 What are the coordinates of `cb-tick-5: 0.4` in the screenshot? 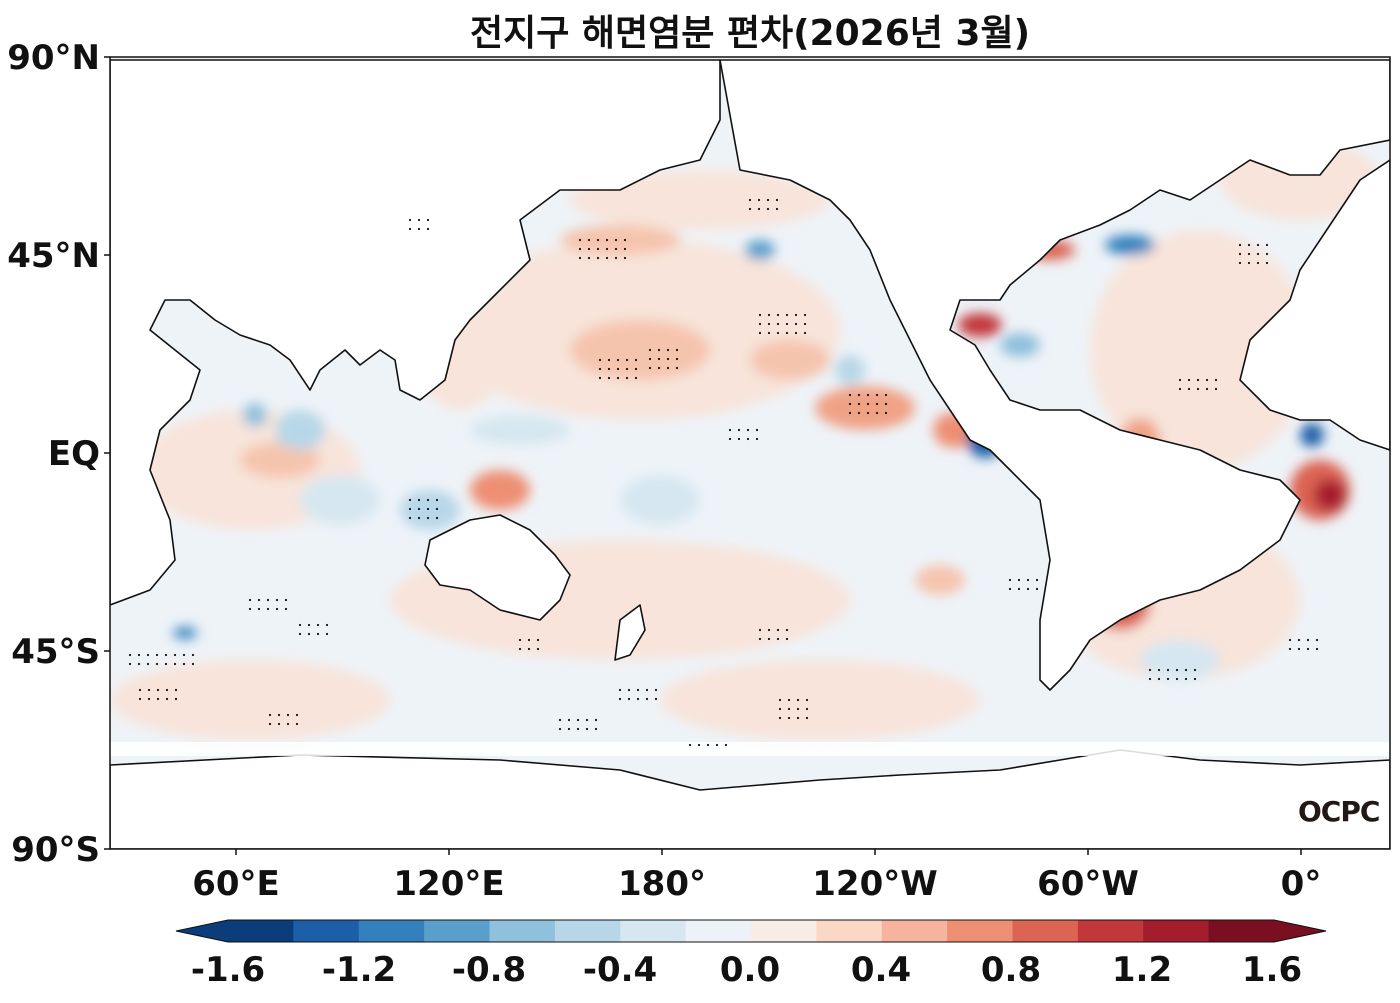 It's located at (881, 970).